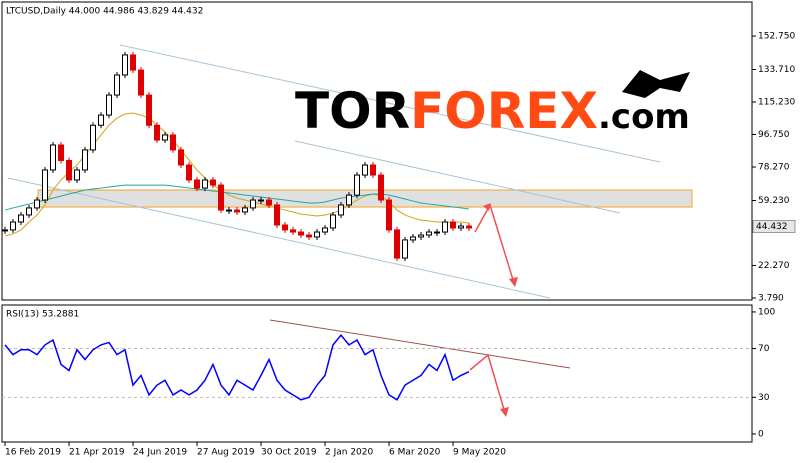 The height and width of the screenshot is (463, 808). What do you see at coordinates (761, 434) in the screenshot?
I see `y-tick-label: 0` at bounding box center [761, 434].